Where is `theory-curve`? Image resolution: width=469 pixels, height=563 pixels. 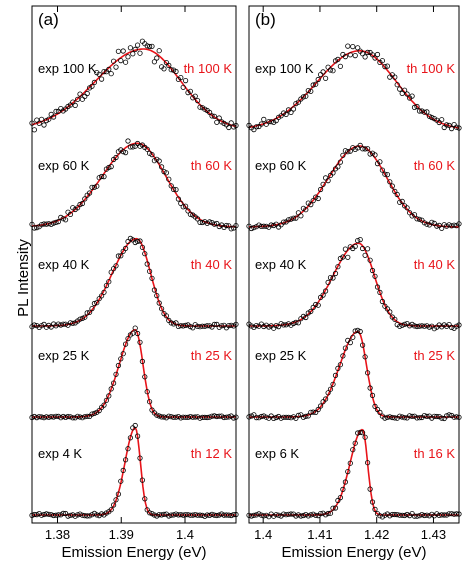
theory-curve is located at coordinates (354, 472).